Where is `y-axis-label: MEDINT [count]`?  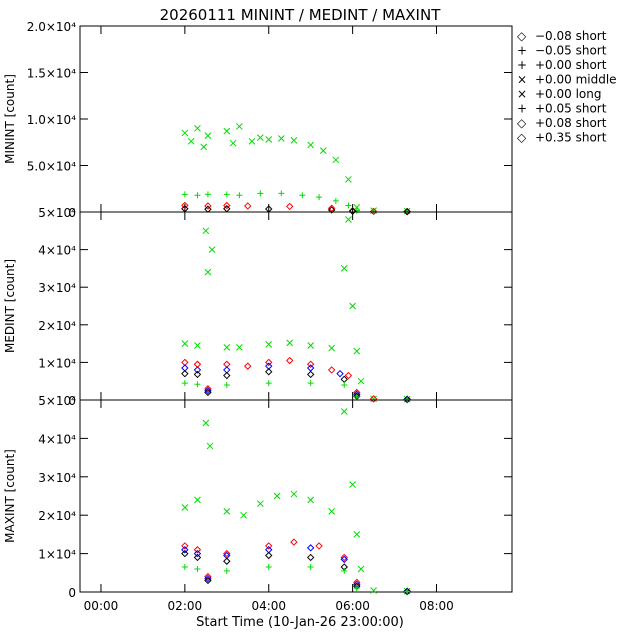
y-axis-label: MEDINT [count] is located at coordinates (10, 306).